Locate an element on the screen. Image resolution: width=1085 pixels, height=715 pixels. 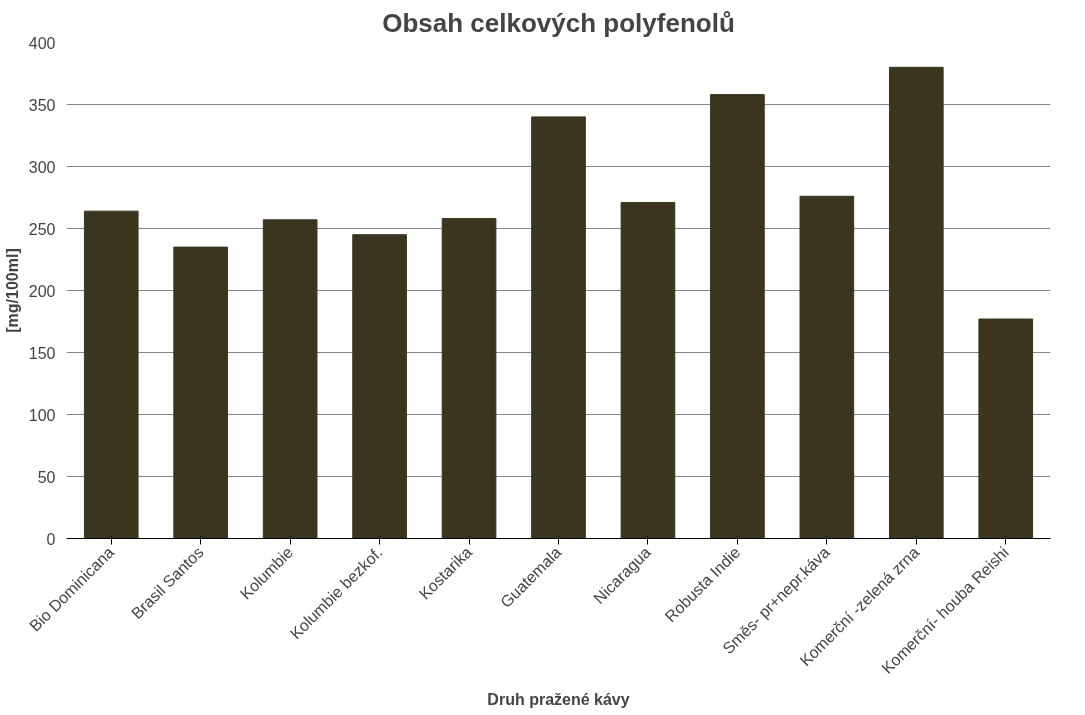
y-tick-label: 150 is located at coordinates (42, 353).